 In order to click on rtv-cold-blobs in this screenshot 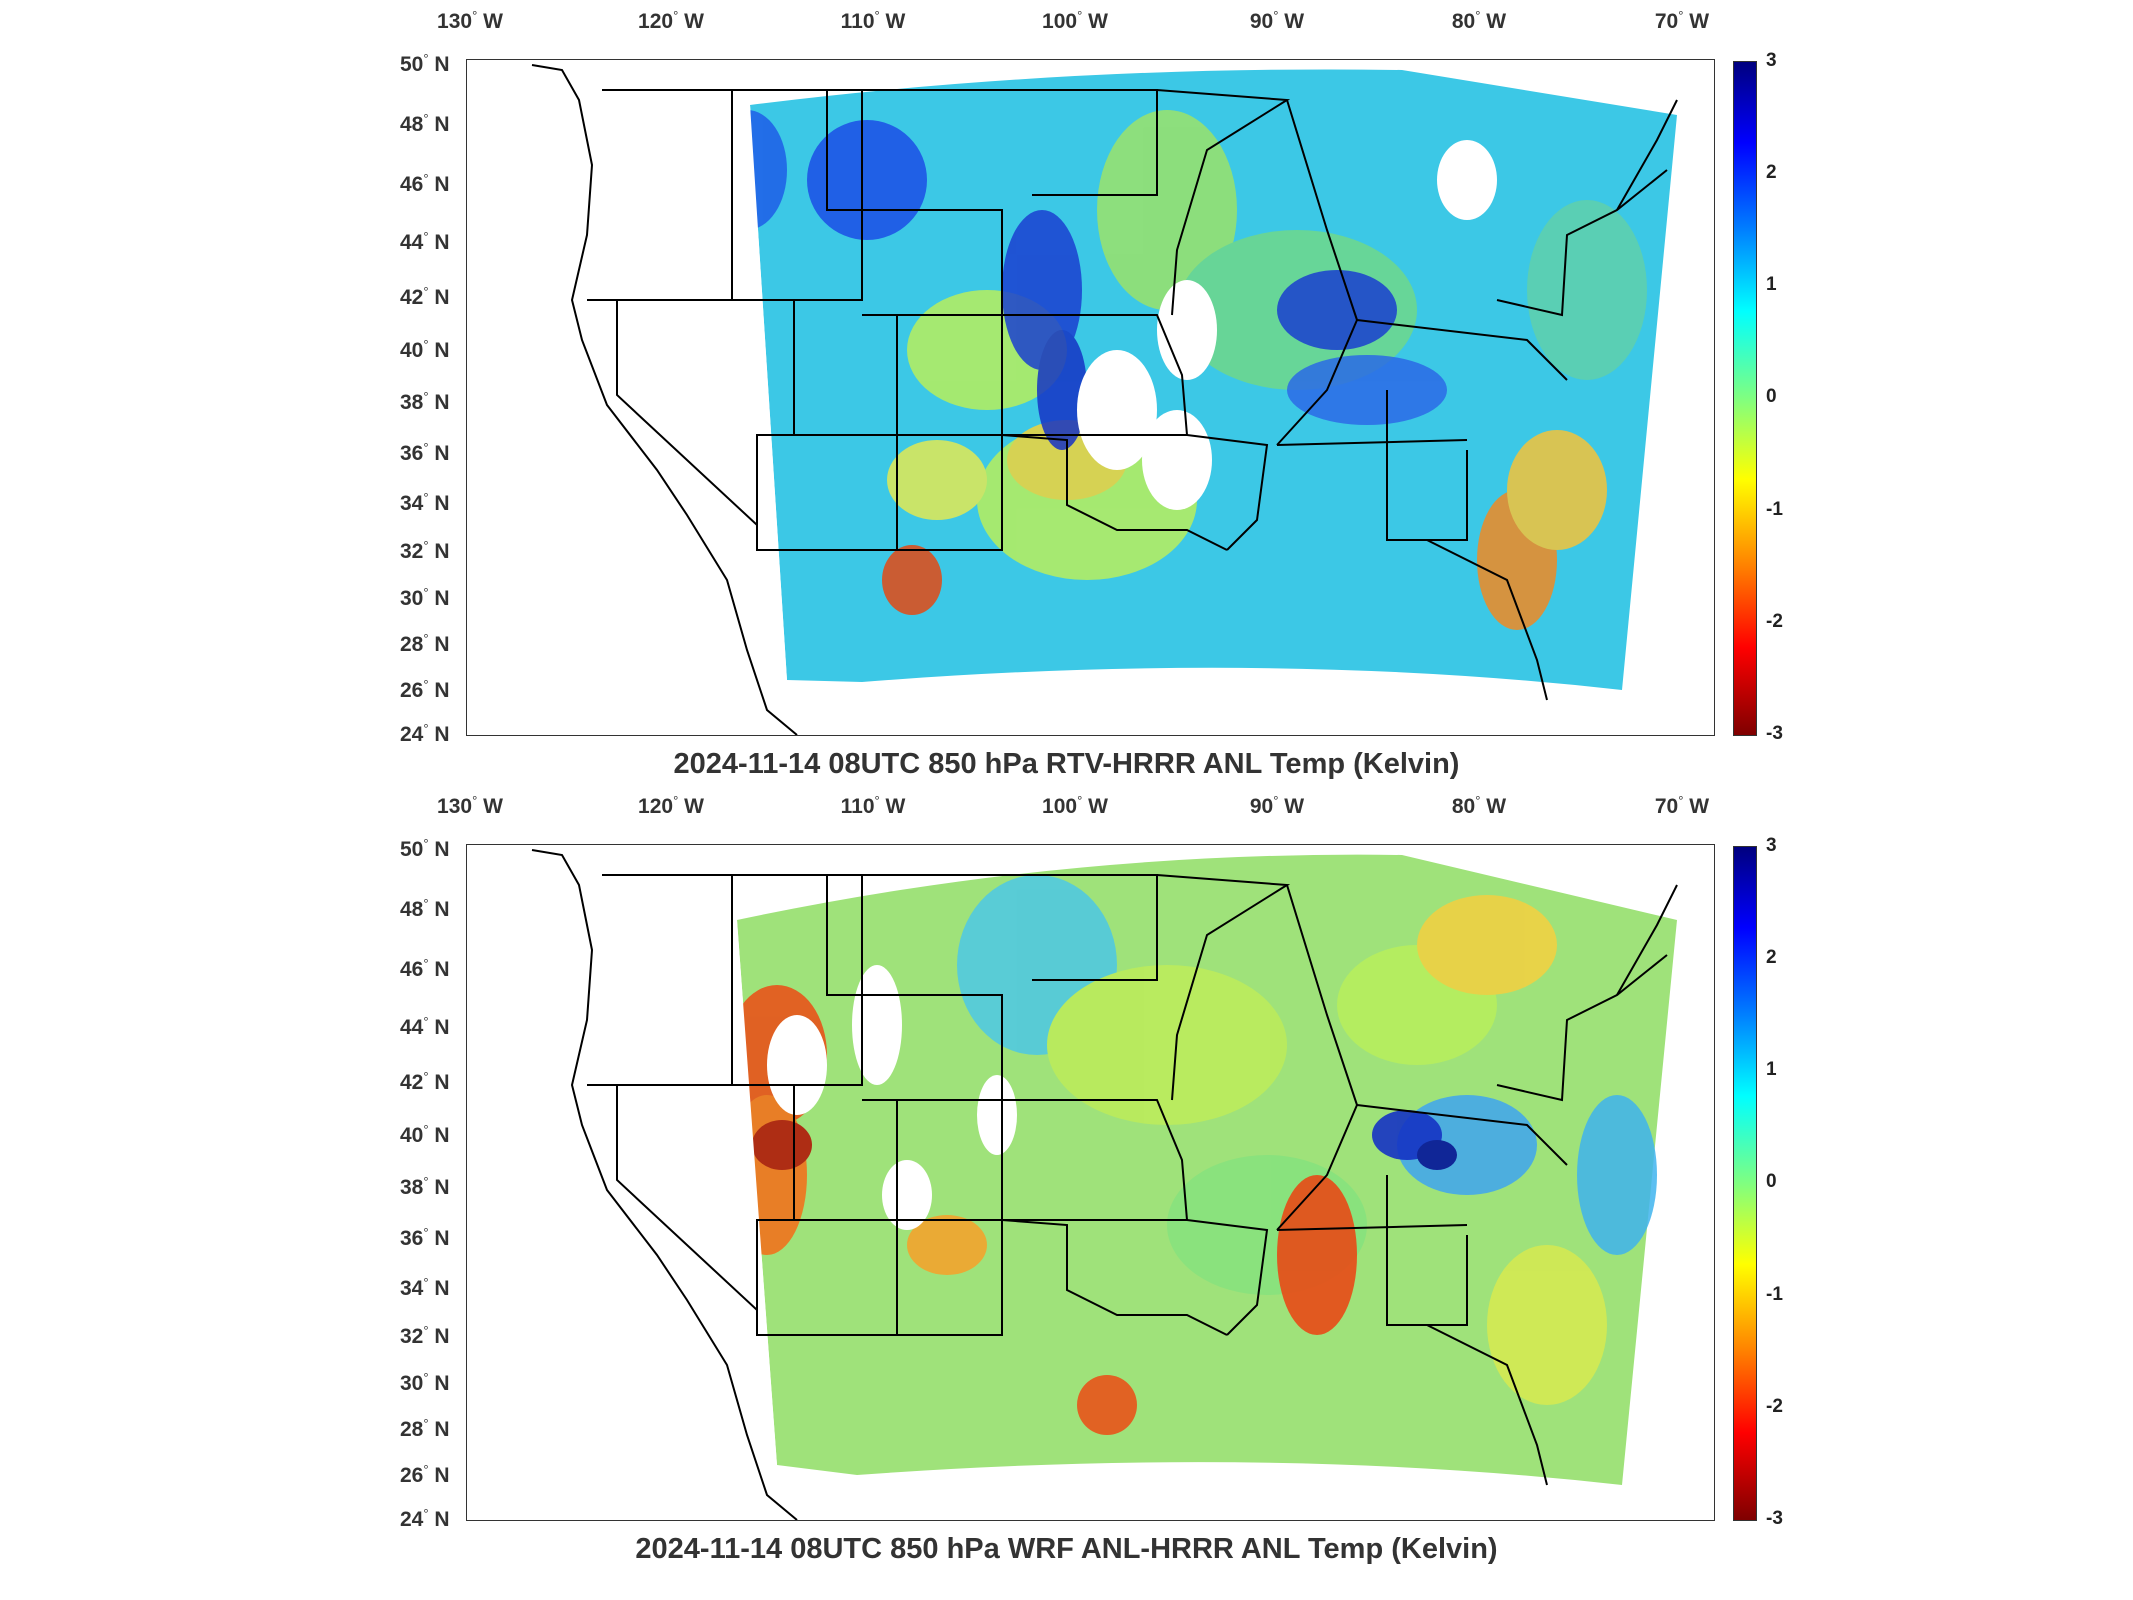, I will do `click(1077, 280)`.